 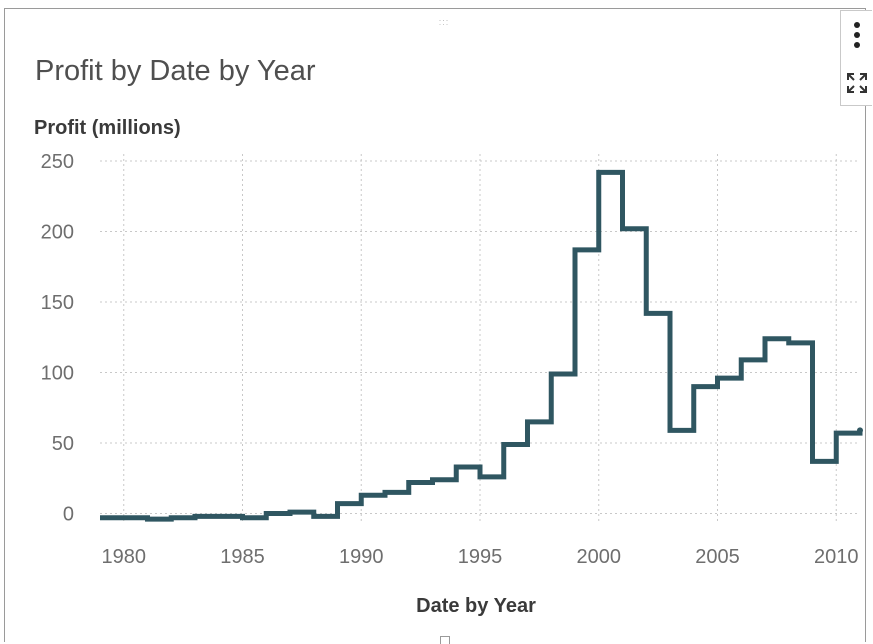 I want to click on x-tick-label: 2000, so click(x=599, y=557).